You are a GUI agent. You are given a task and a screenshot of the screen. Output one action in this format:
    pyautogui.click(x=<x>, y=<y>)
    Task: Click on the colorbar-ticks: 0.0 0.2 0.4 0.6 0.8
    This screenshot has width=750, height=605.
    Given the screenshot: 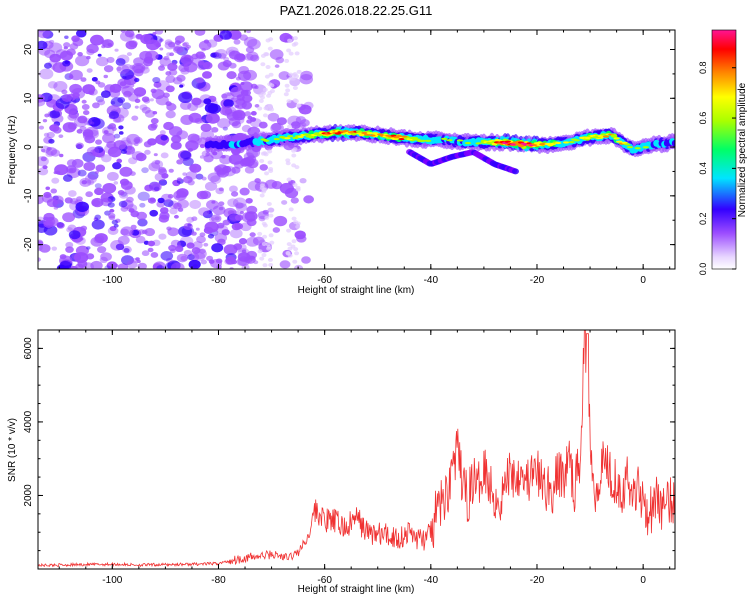 What is the action you would take?
    pyautogui.click(x=717, y=168)
    